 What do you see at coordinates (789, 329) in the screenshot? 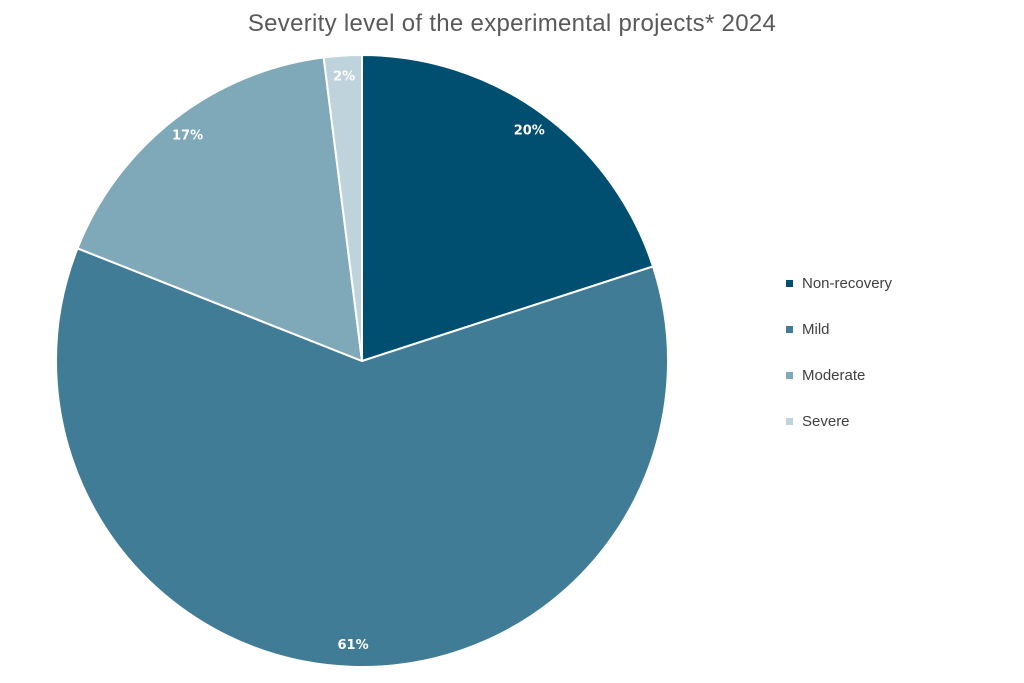
I see `legend-swatch-mild` at bounding box center [789, 329].